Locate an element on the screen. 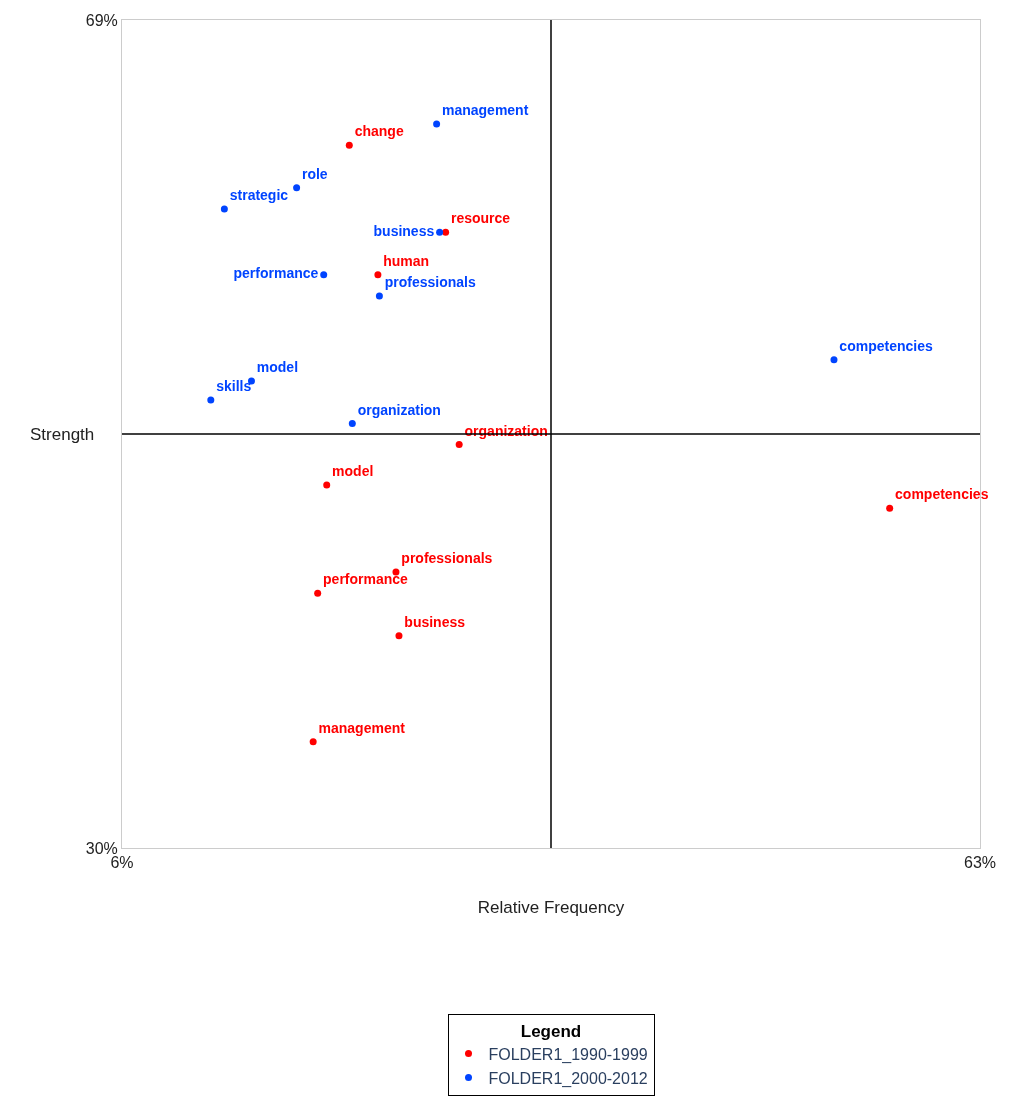 This screenshot has height=1108, width=1013. y-axis-title: Strength is located at coordinates (62, 434).